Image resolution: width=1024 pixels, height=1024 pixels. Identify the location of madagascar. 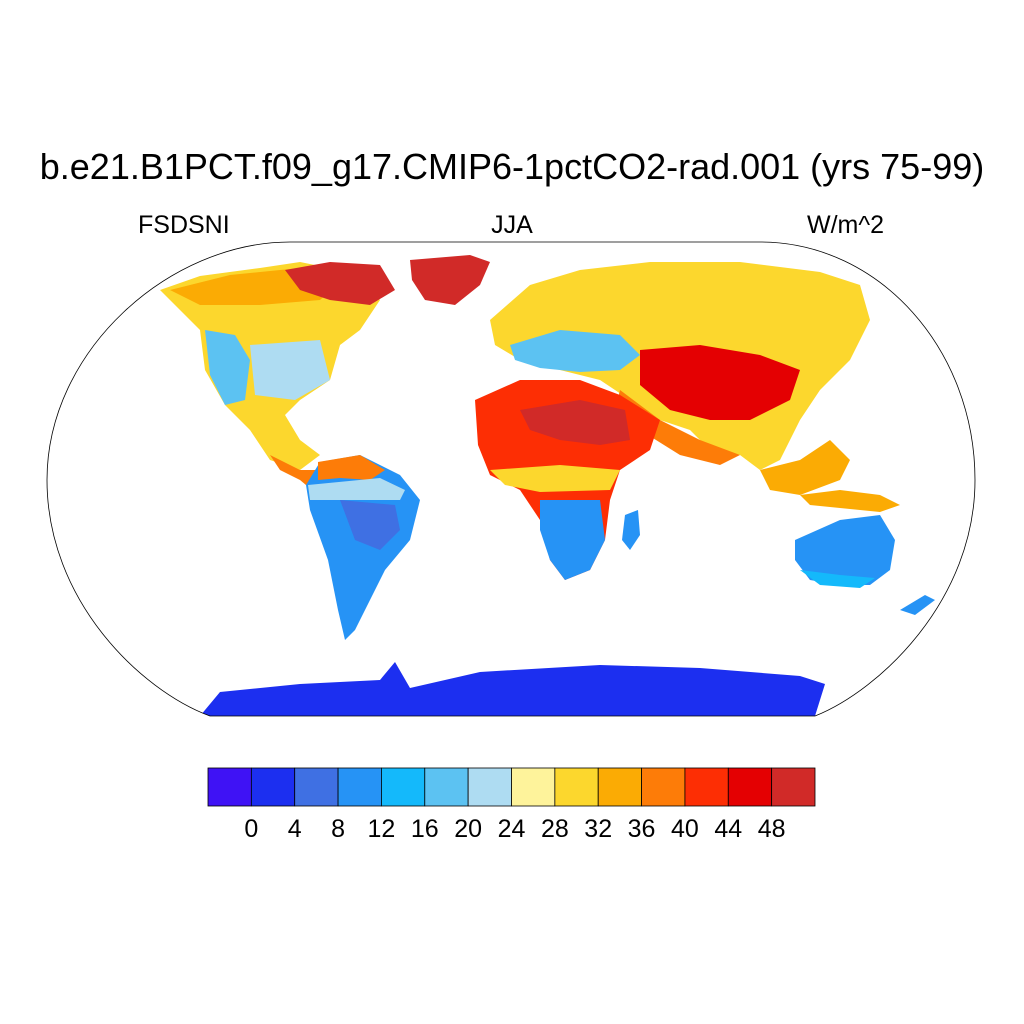
(631, 530).